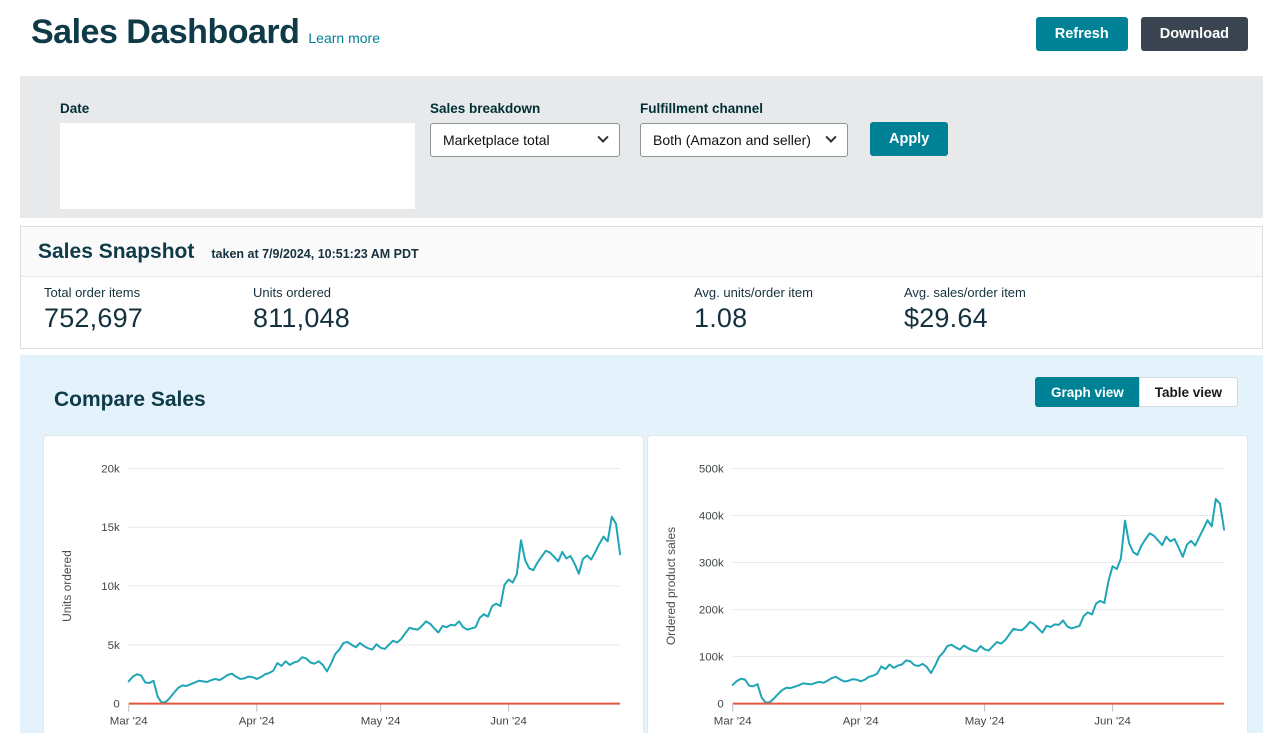 Image resolution: width=1263 pixels, height=733 pixels. I want to click on svg-text: 20k, so click(110, 469).